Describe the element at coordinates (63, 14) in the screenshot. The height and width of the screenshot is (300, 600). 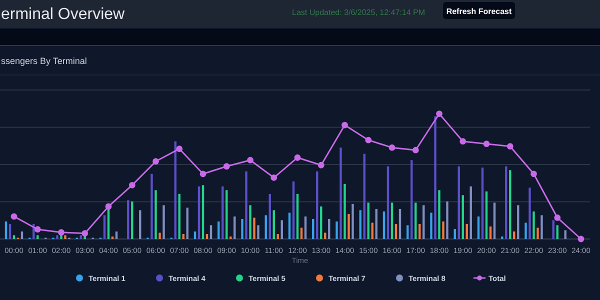
I see `chart-title: erminal Overview` at that location.